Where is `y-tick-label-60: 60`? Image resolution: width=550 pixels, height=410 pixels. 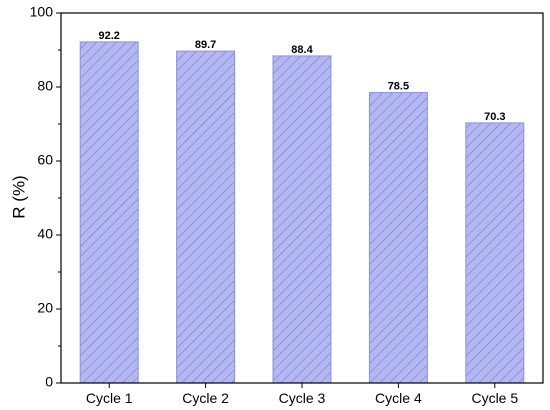
y-tick-label-60: 60 is located at coordinates (45, 160).